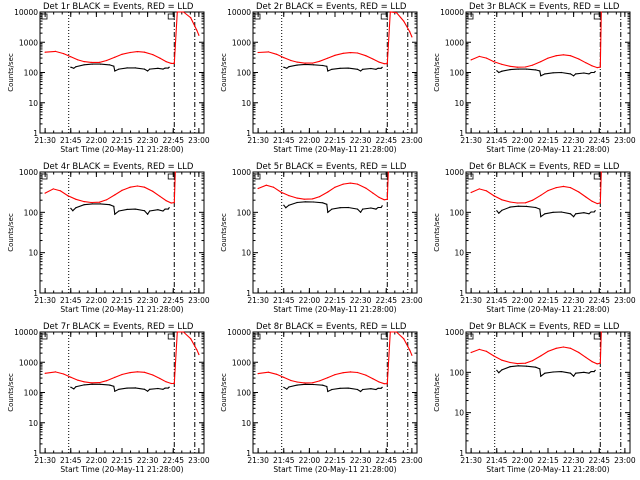 This screenshot has width=640, height=480. Describe the element at coordinates (97, 300) in the screenshot. I see `x-tick-label: 22:00` at that location.